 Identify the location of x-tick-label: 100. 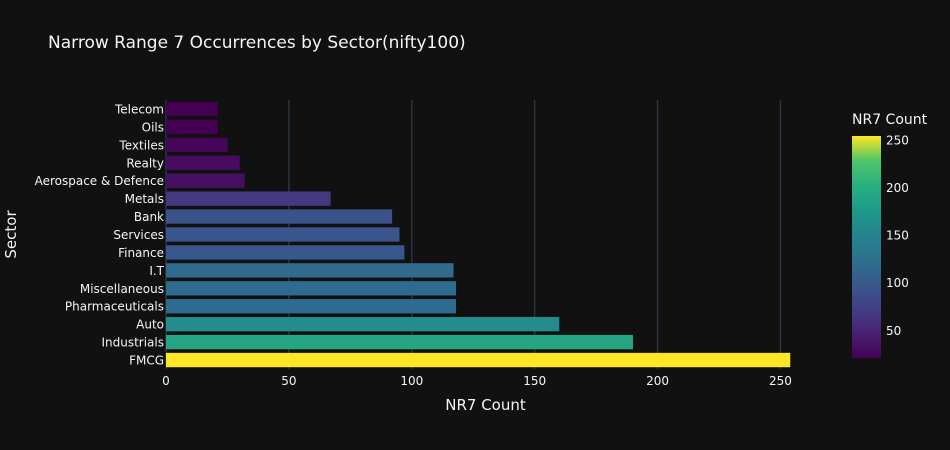
(411, 381).